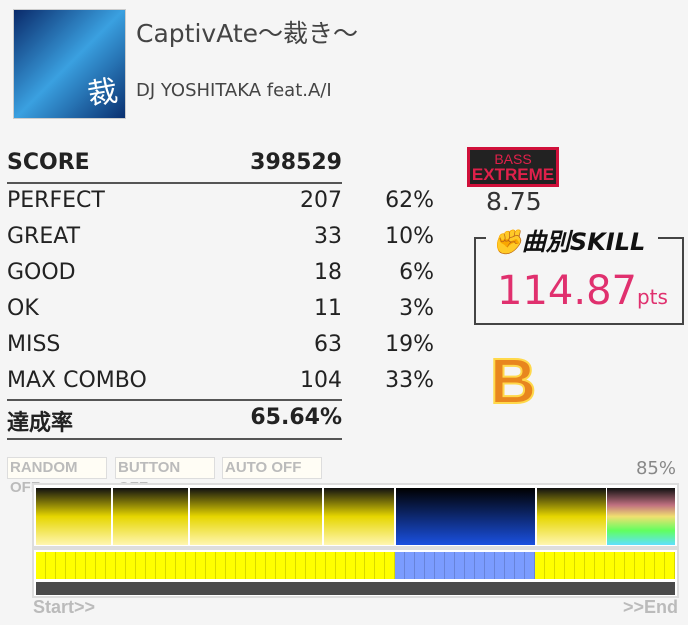 Image resolution: width=688 pixels, height=625 pixels. What do you see at coordinates (23, 308) in the screenshot?
I see `judgement-label: OK` at bounding box center [23, 308].